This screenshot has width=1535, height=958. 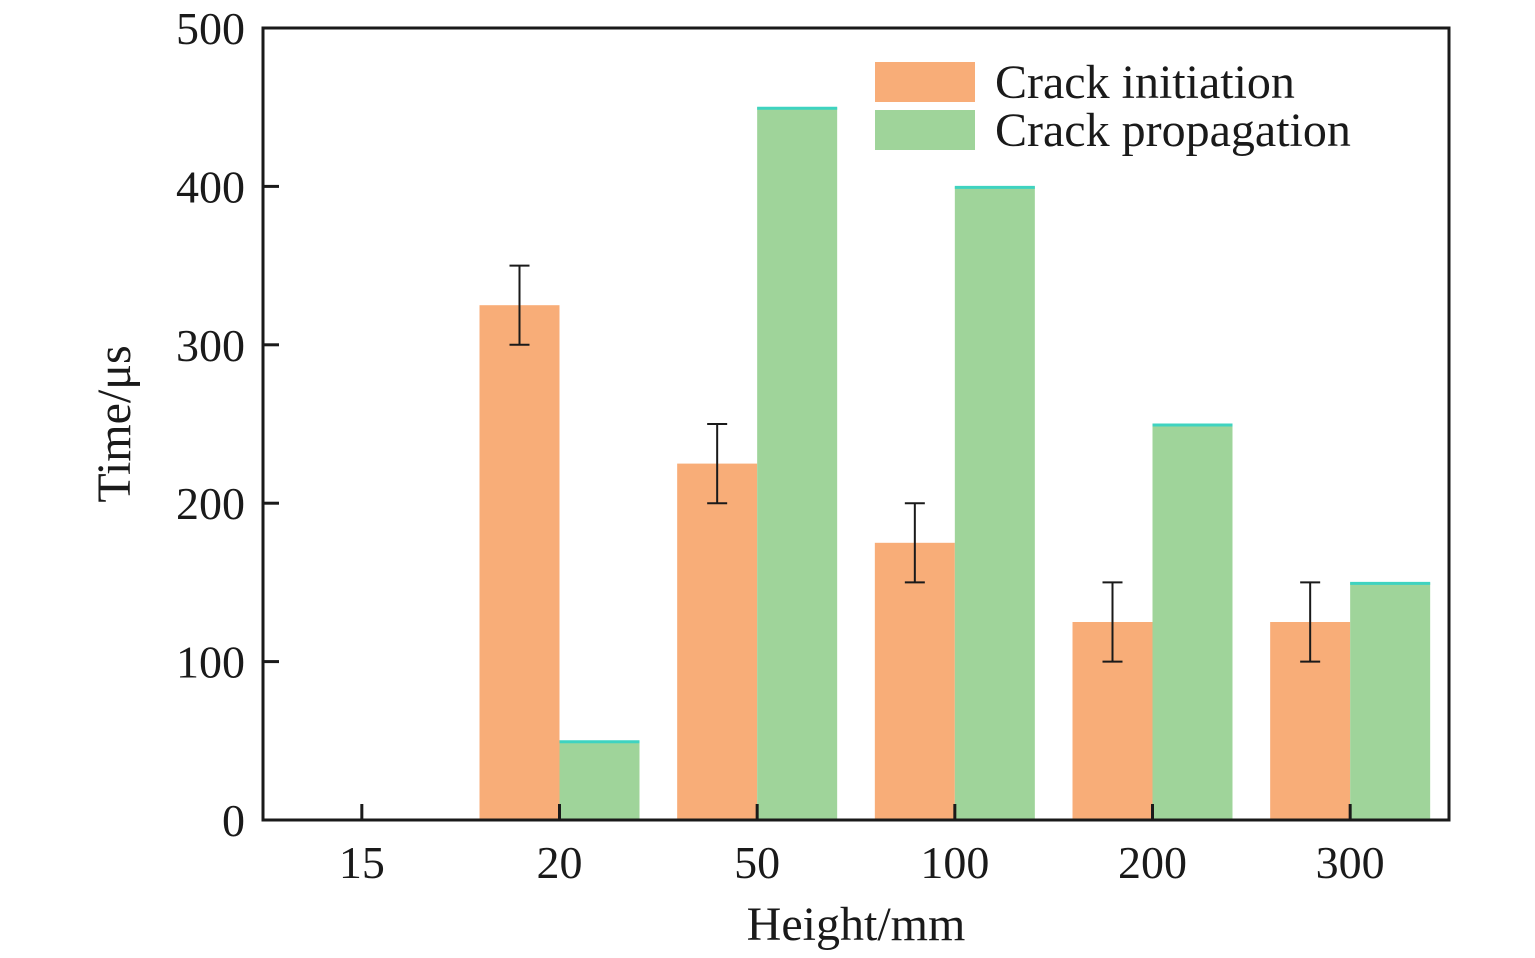 What do you see at coordinates (210, 503) in the screenshot?
I see `y-tick-label: 200` at bounding box center [210, 503].